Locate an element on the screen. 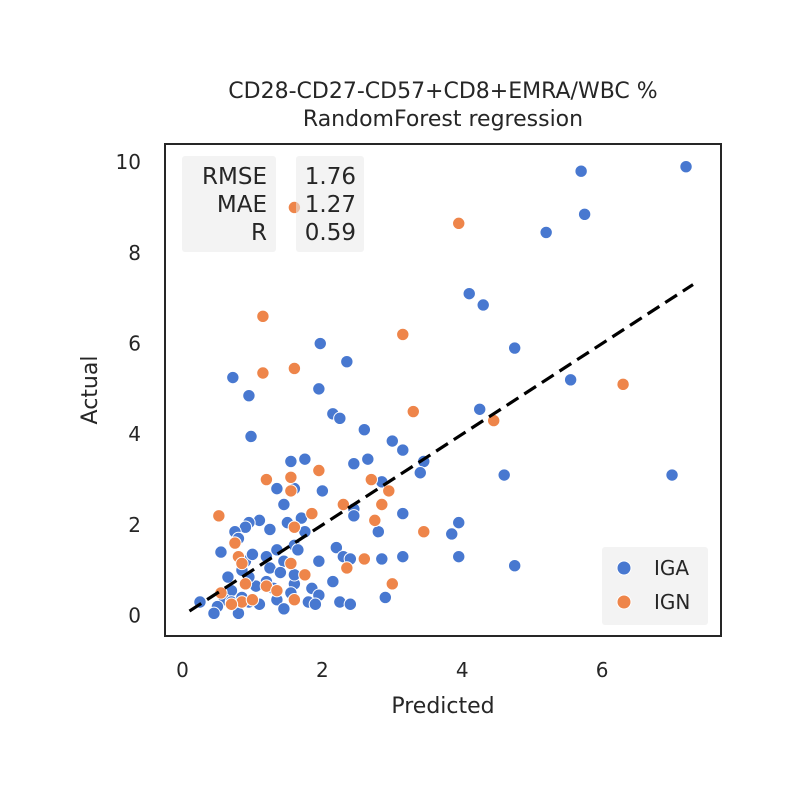  x-tick-label: 0 is located at coordinates (182, 670).